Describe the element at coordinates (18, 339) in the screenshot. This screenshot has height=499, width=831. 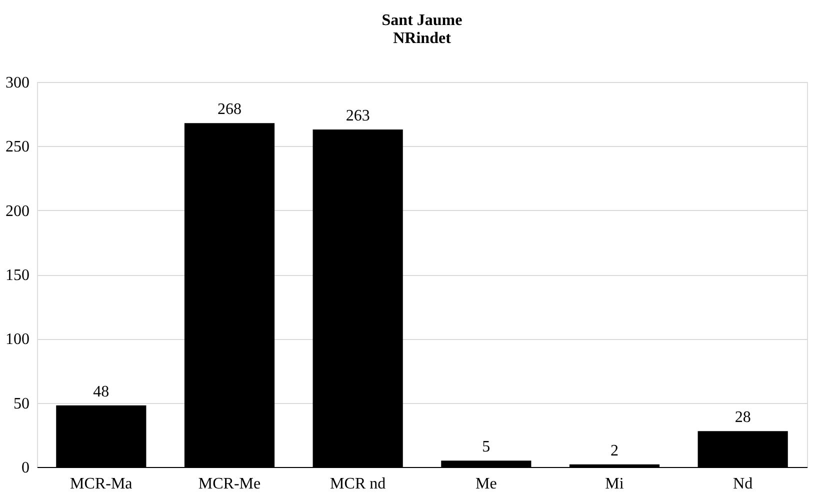
I see `y-tick-label: 100` at that location.